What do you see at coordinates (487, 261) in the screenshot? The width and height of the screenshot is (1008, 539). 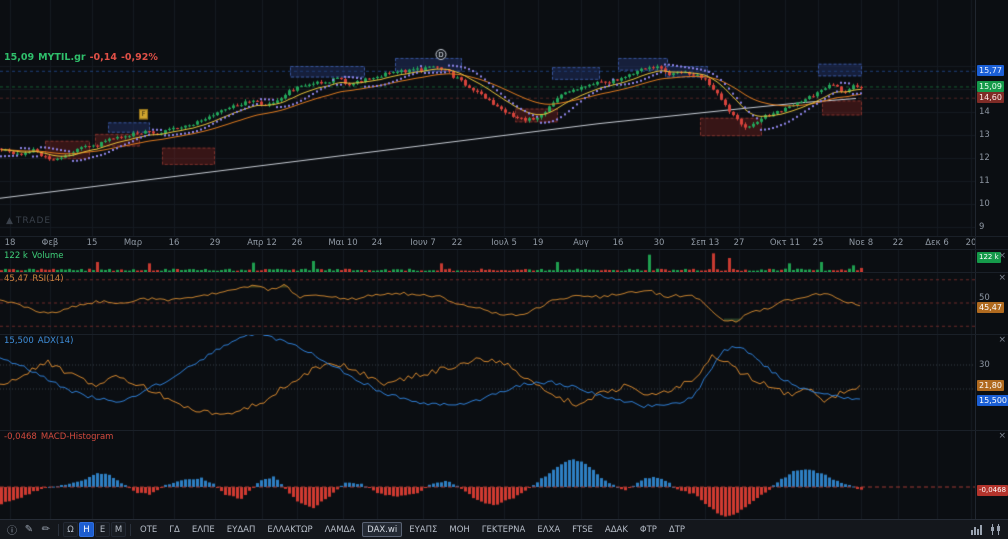 I see `volume-canvas` at bounding box center [487, 261].